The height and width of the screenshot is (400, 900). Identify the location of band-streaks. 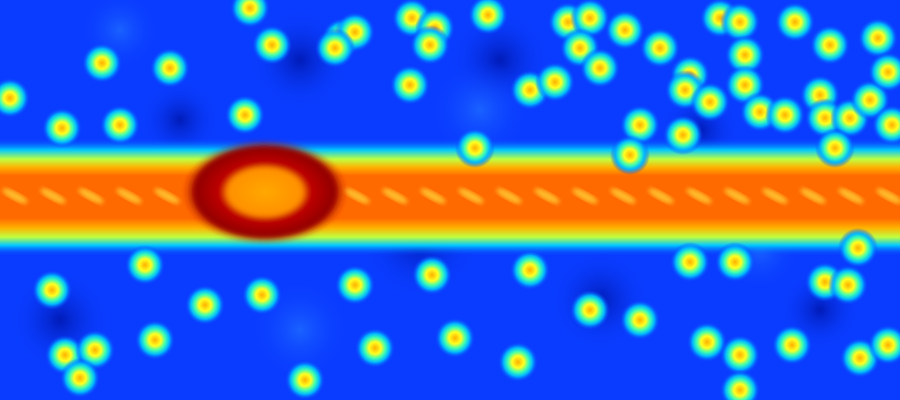
(451, 196).